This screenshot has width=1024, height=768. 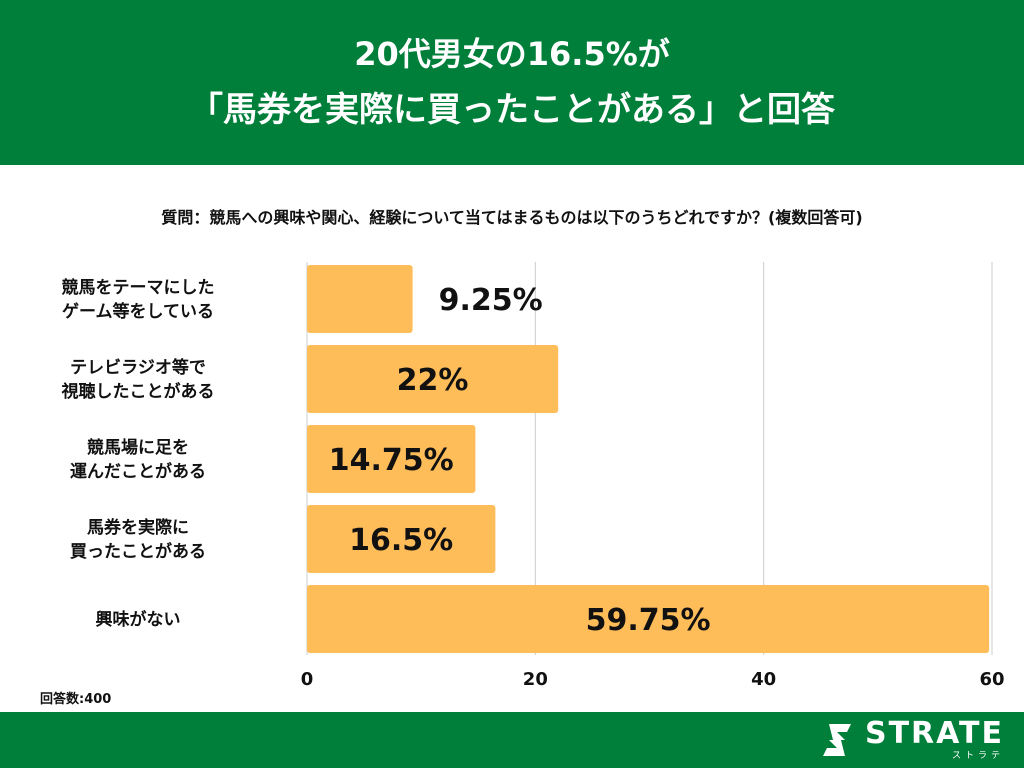 I want to click on data-label: 14.75%, so click(x=391, y=460).